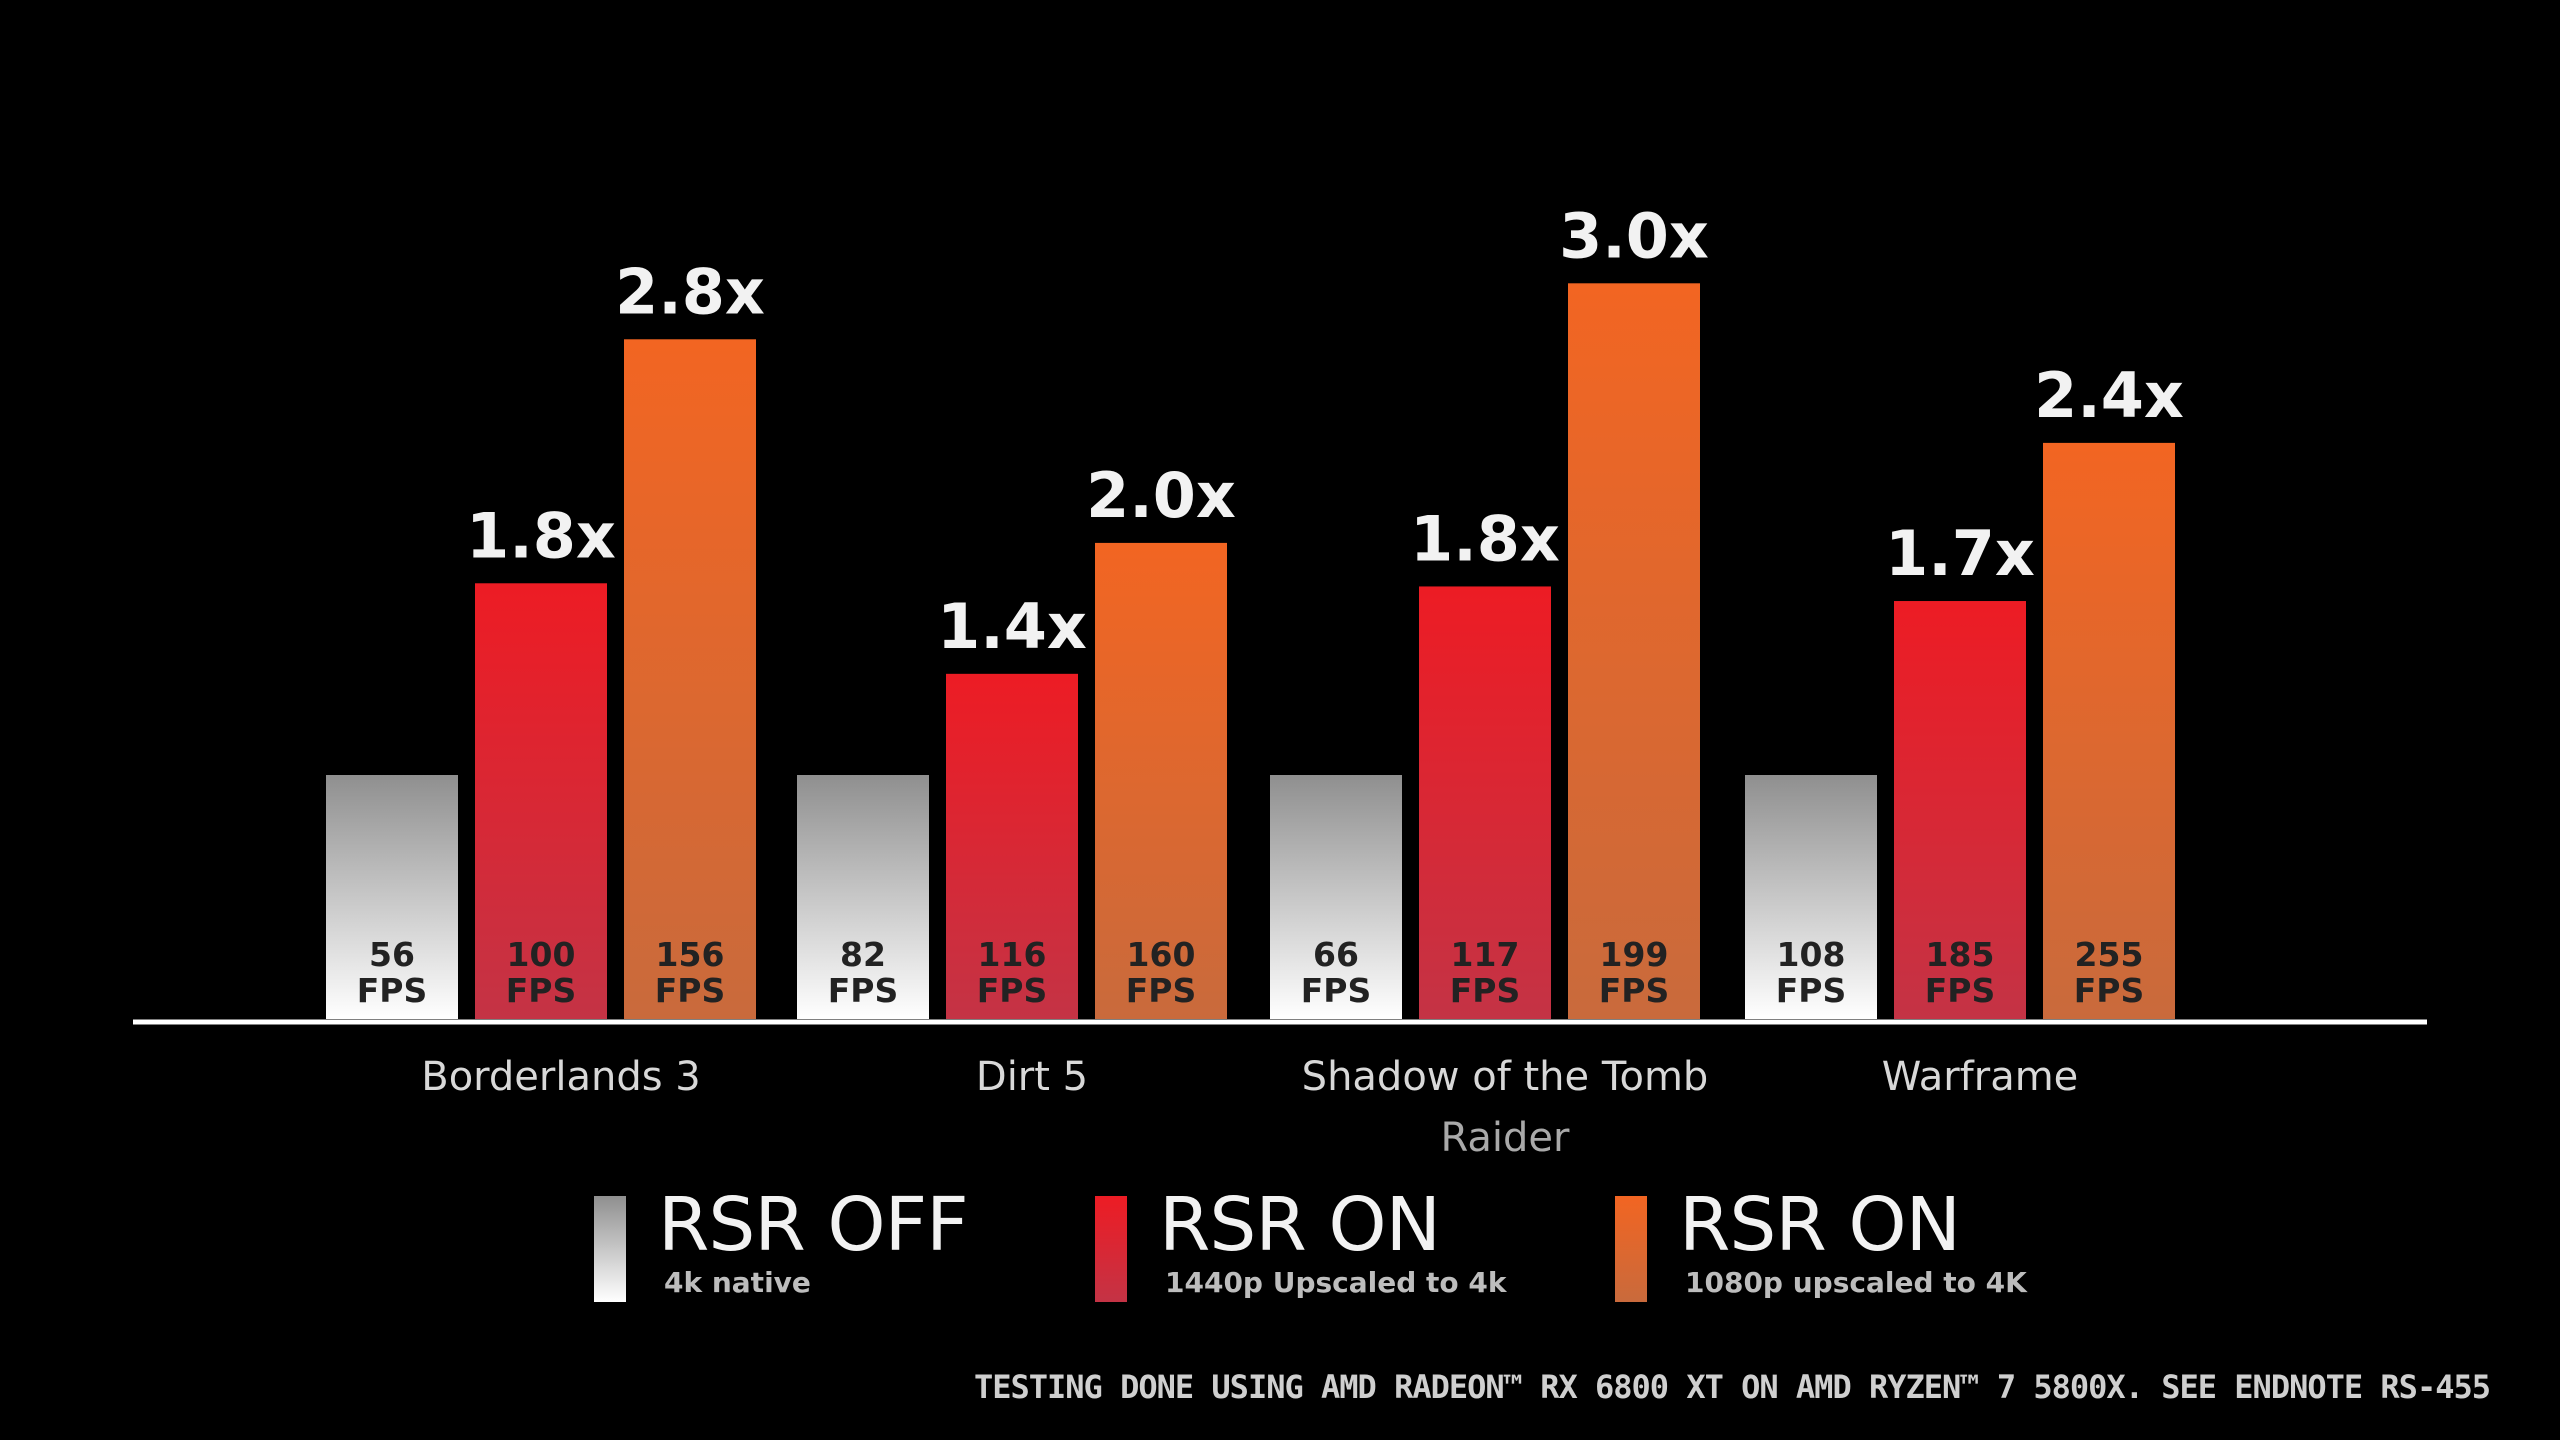 The width and height of the screenshot is (2560, 1440). I want to click on bar-value-label: 185, so click(1960, 954).